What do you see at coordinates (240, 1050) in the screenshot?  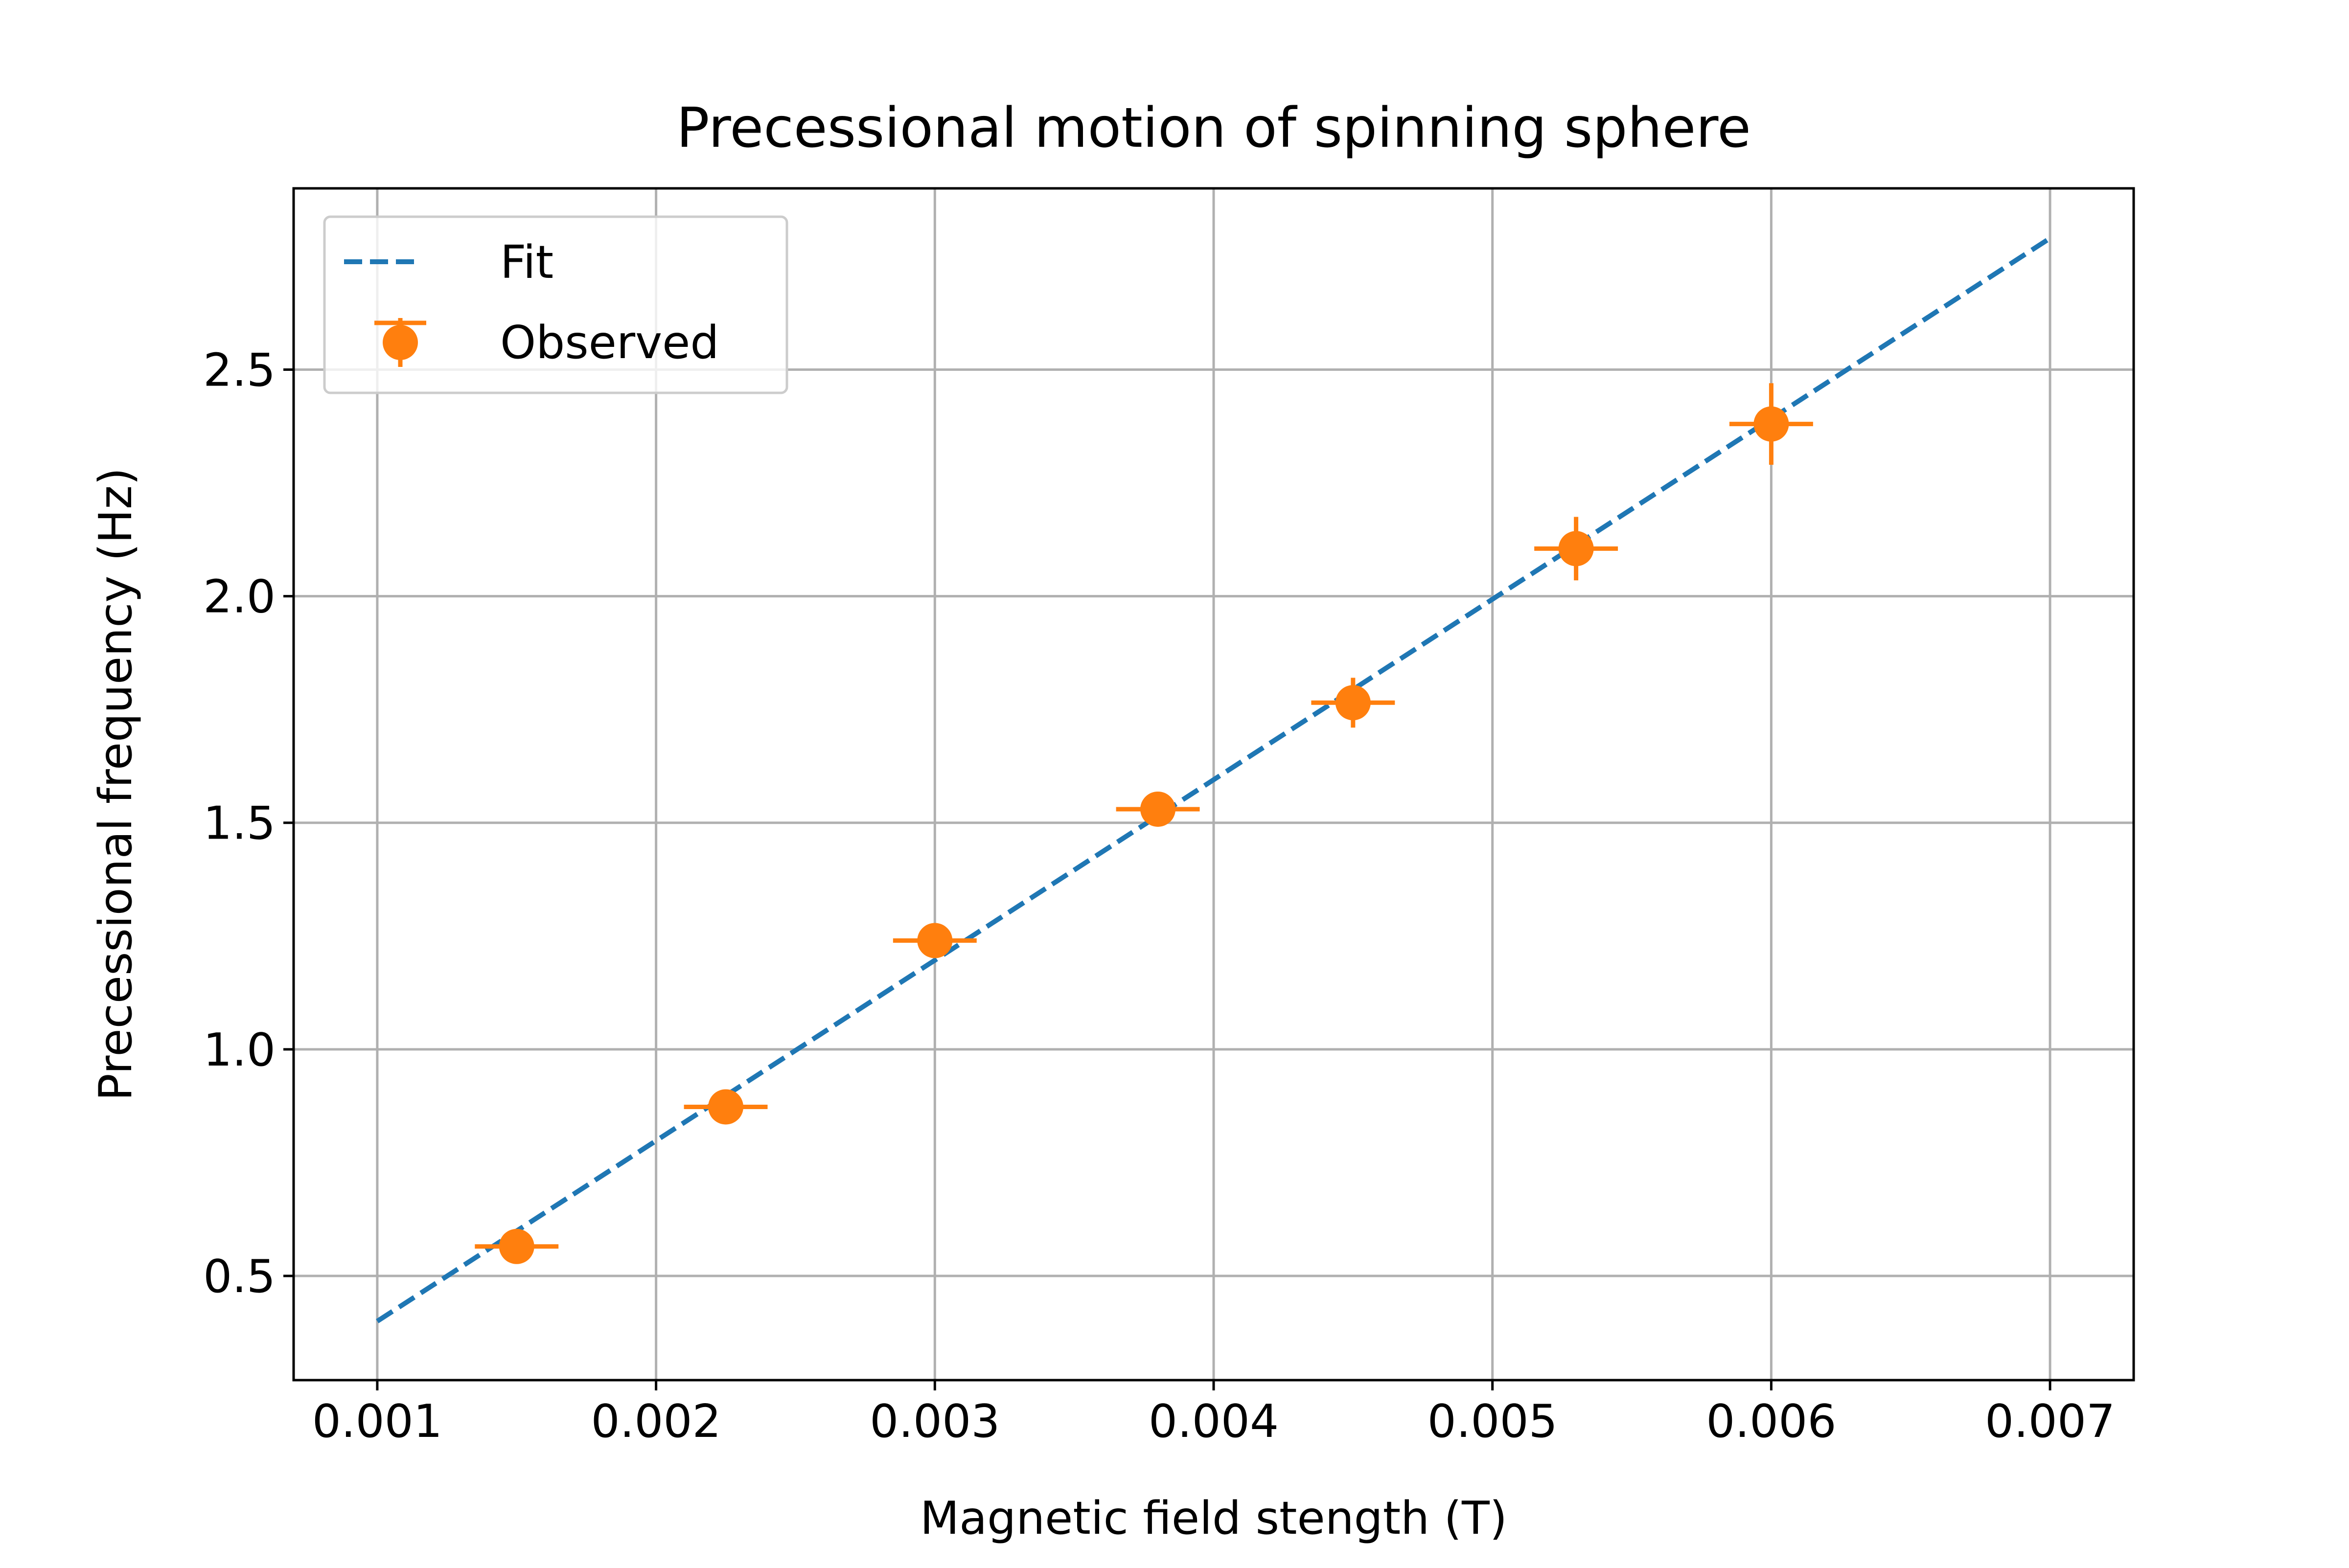 I see `y-tick-label: 1.0` at bounding box center [240, 1050].